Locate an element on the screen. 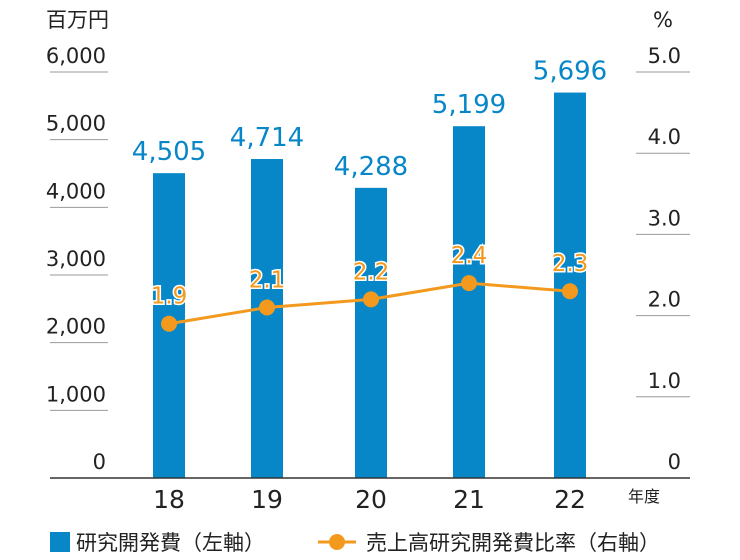 The width and height of the screenshot is (740, 560). x-tick-label: 22 is located at coordinates (570, 499).